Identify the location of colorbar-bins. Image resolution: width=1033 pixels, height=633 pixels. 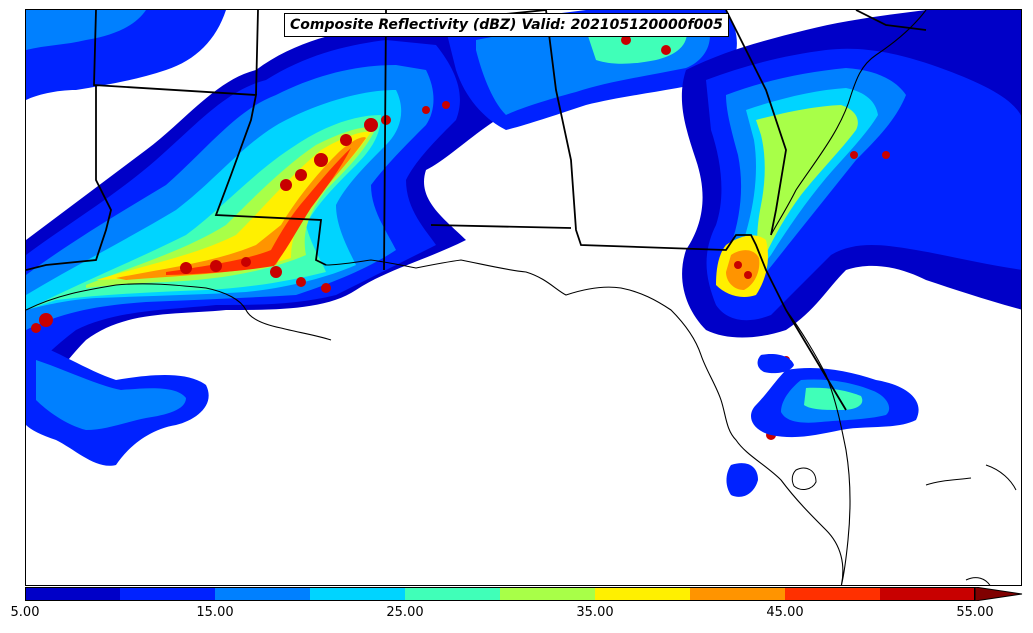
(500, 594).